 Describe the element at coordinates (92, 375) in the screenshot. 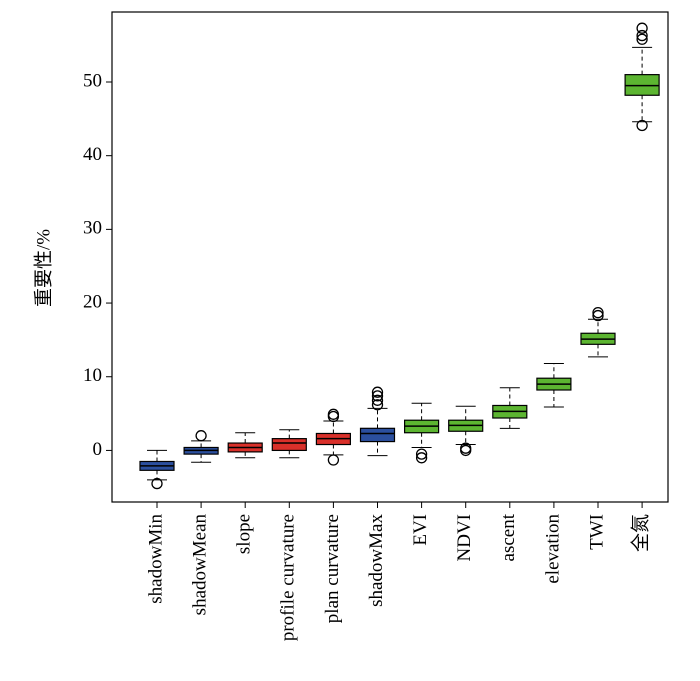

I see `y-tick-label: 10` at that location.